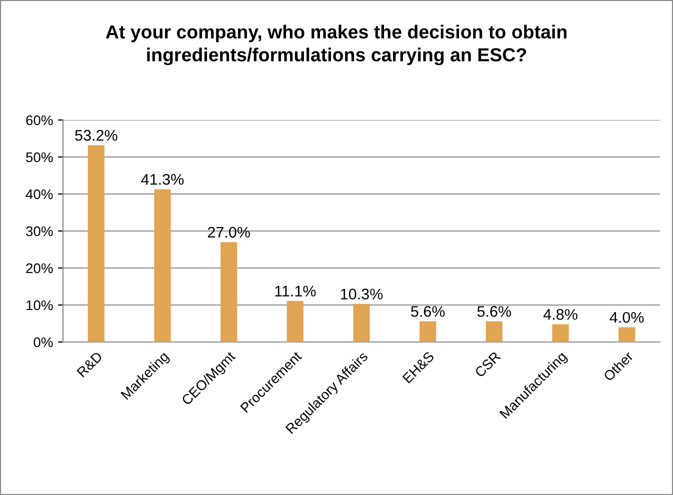 The image size is (673, 495). Describe the element at coordinates (295, 291) in the screenshot. I see `data-label: 11.1%` at that location.